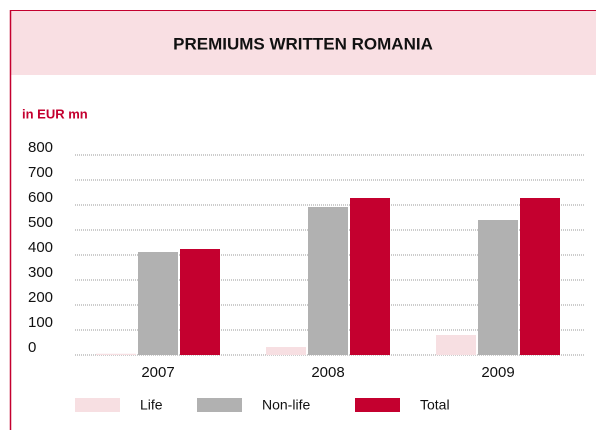  What do you see at coordinates (435, 405) in the screenshot?
I see `legend-label: Total` at bounding box center [435, 405].